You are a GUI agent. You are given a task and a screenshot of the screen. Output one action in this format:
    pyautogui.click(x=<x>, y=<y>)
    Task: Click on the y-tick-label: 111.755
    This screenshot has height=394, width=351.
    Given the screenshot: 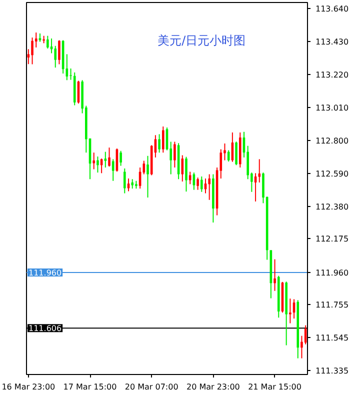 What is the action you would take?
    pyautogui.click(x=332, y=305)
    